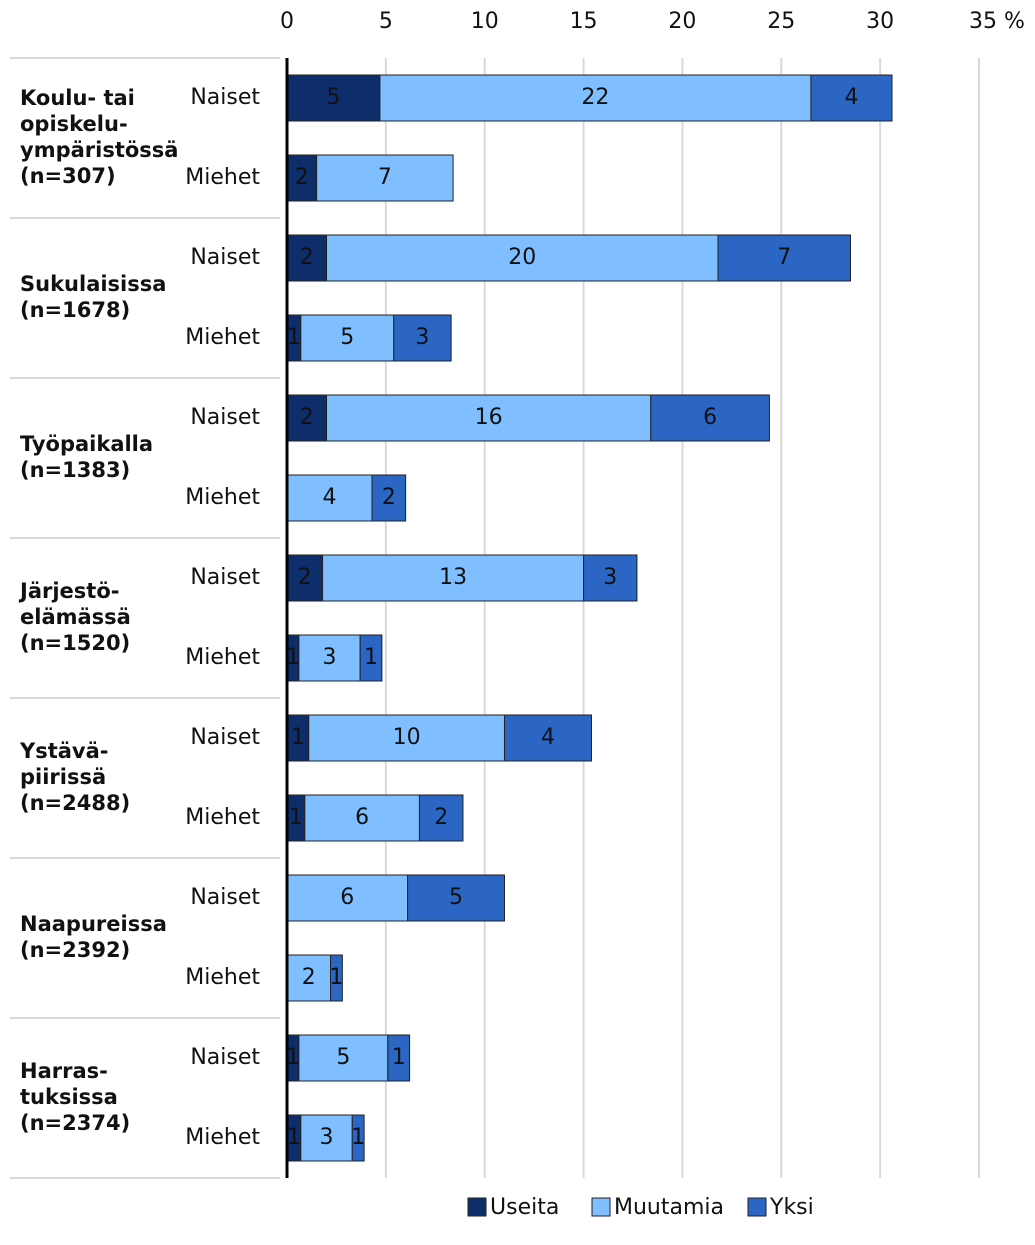 The height and width of the screenshot is (1245, 1035). Describe the element at coordinates (386, 21) in the screenshot. I see `x-tick-label: 5` at that location.